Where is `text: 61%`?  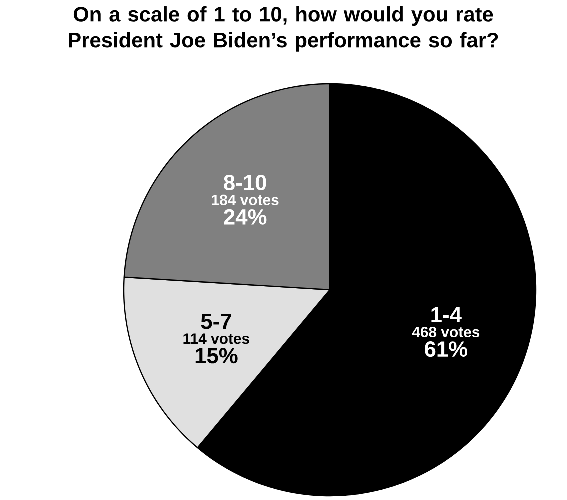 text: 61% is located at coordinates (446, 350).